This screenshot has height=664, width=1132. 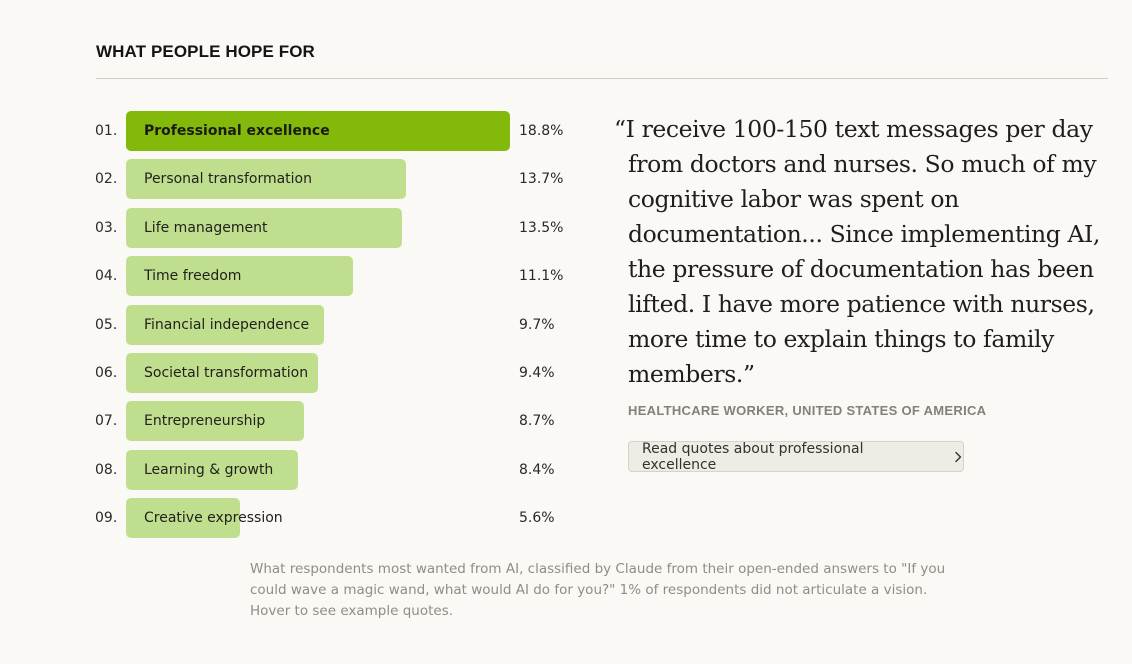 I want to click on value-label: 9.4%, so click(x=537, y=373).